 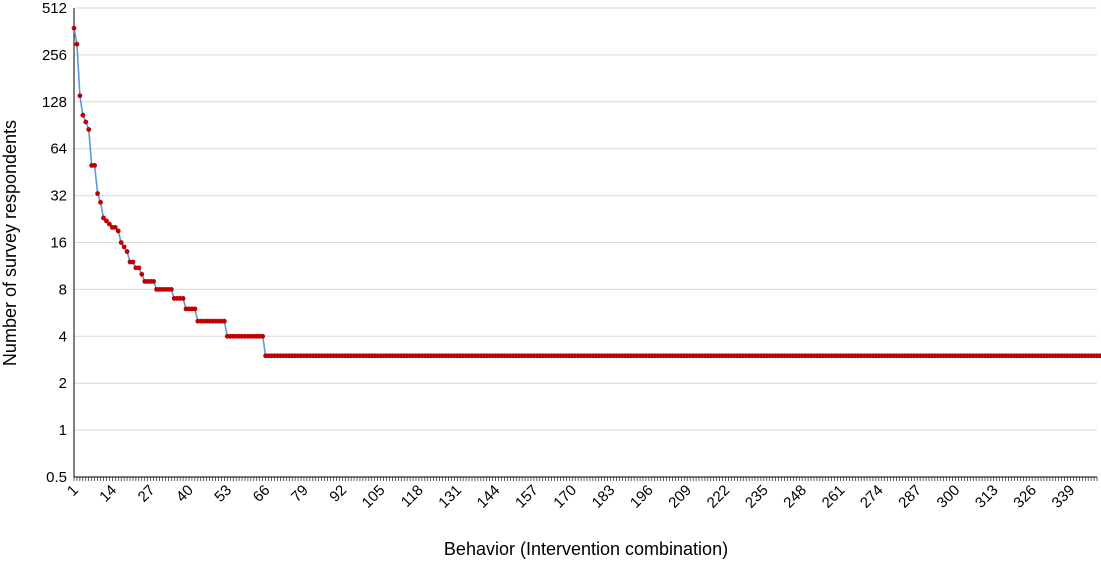 What do you see at coordinates (108, 494) in the screenshot?
I see `x-tick-label: 14` at bounding box center [108, 494].